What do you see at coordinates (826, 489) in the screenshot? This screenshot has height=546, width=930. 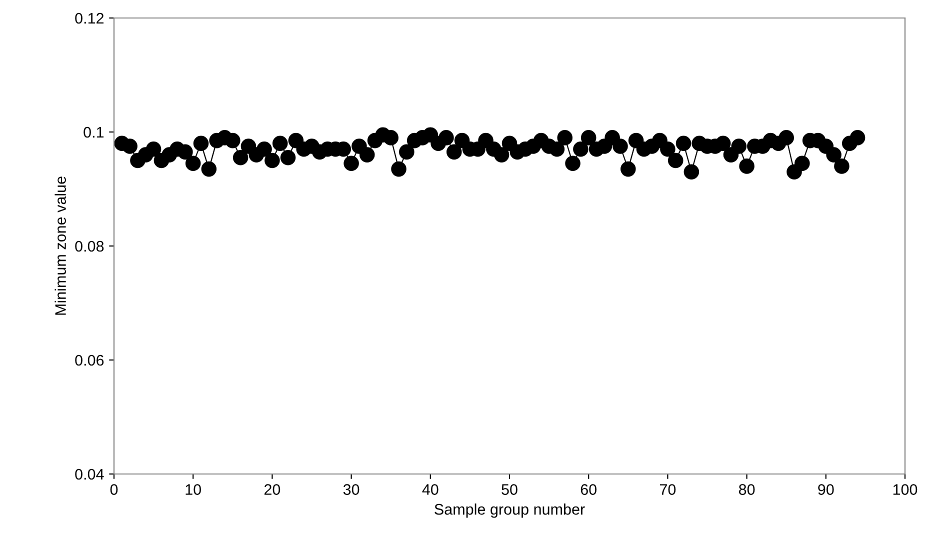 I see `x-tick-label: 90` at bounding box center [826, 489].